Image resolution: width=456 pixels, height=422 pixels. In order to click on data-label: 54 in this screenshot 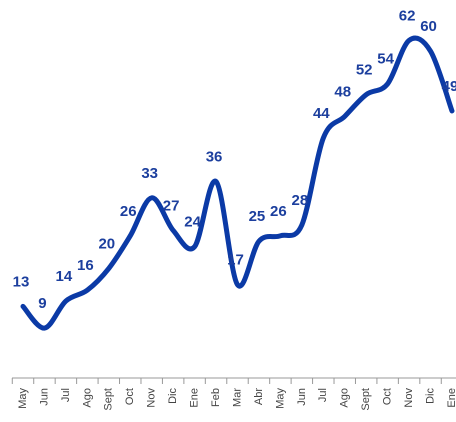, I will do `click(385, 59)`.